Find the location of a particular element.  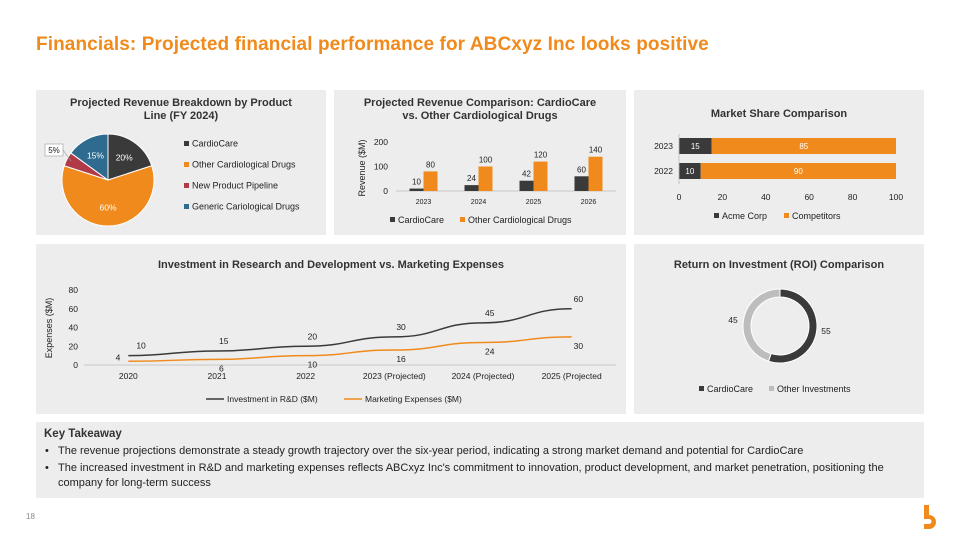

data-label: 20% is located at coordinates (124, 158).